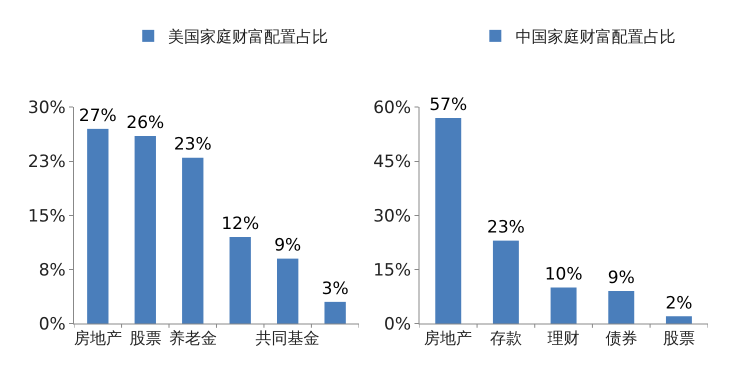  What do you see at coordinates (678, 303) in the screenshot?
I see `data-label: 2%` at bounding box center [678, 303].